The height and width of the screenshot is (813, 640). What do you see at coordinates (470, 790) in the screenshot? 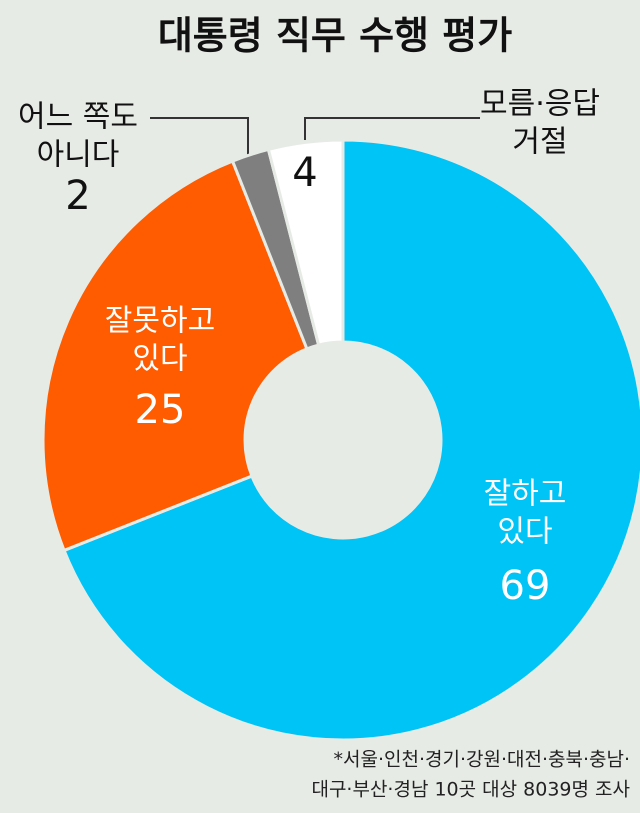
I see `footnote: 대구·부산·경남 10곳 대상 8039명 조사` at bounding box center [470, 790].